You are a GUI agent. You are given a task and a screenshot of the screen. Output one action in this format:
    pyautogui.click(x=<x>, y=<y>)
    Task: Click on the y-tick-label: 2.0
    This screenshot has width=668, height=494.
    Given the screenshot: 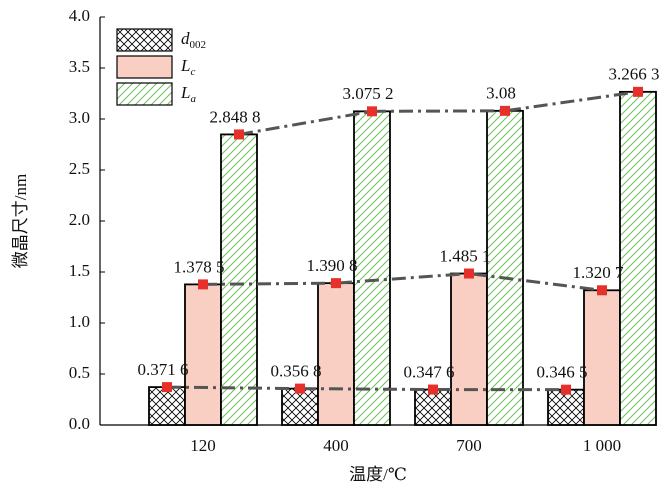 What is the action you would take?
    pyautogui.click(x=79, y=219)
    